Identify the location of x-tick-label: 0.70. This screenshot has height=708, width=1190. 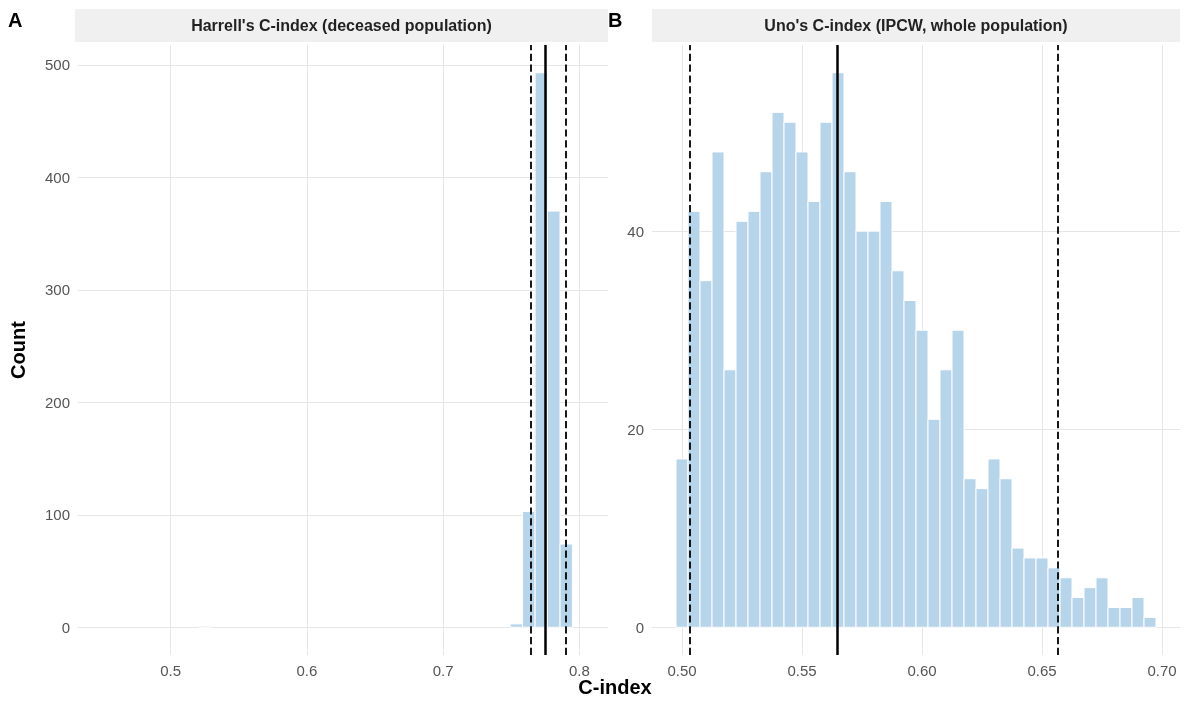
(1162, 670).